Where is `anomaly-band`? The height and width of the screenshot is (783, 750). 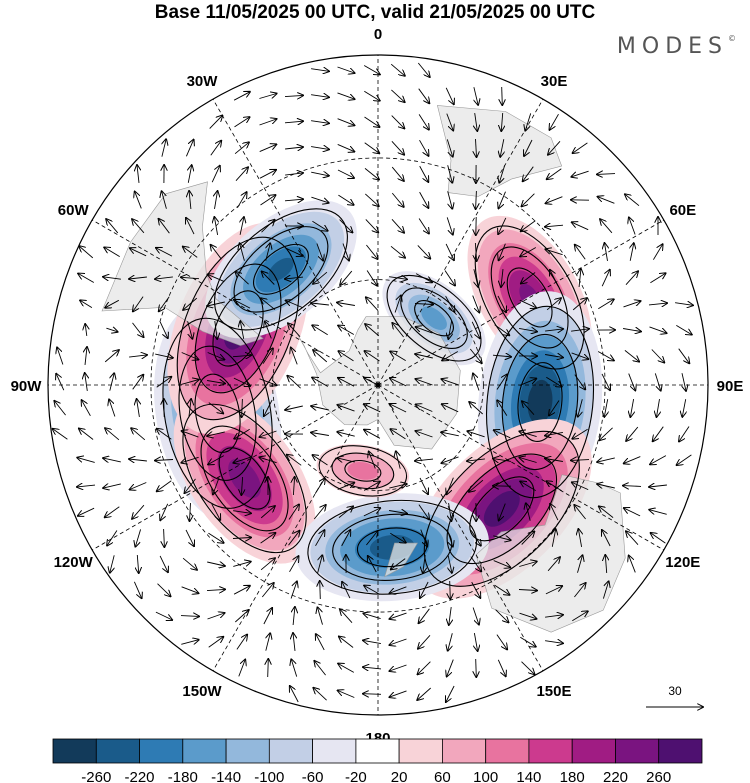
anomaly-band is located at coordinates (540, 402).